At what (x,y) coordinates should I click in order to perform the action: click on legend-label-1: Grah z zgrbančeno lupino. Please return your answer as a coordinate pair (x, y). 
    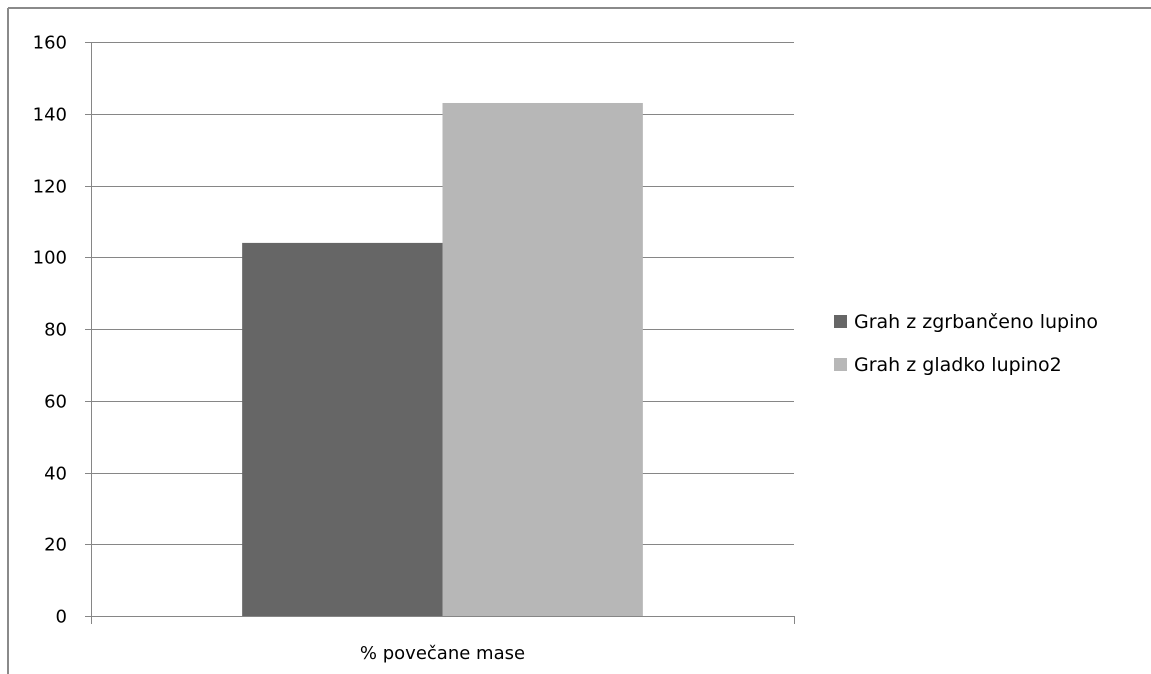
    Looking at the image, I should click on (976, 322).